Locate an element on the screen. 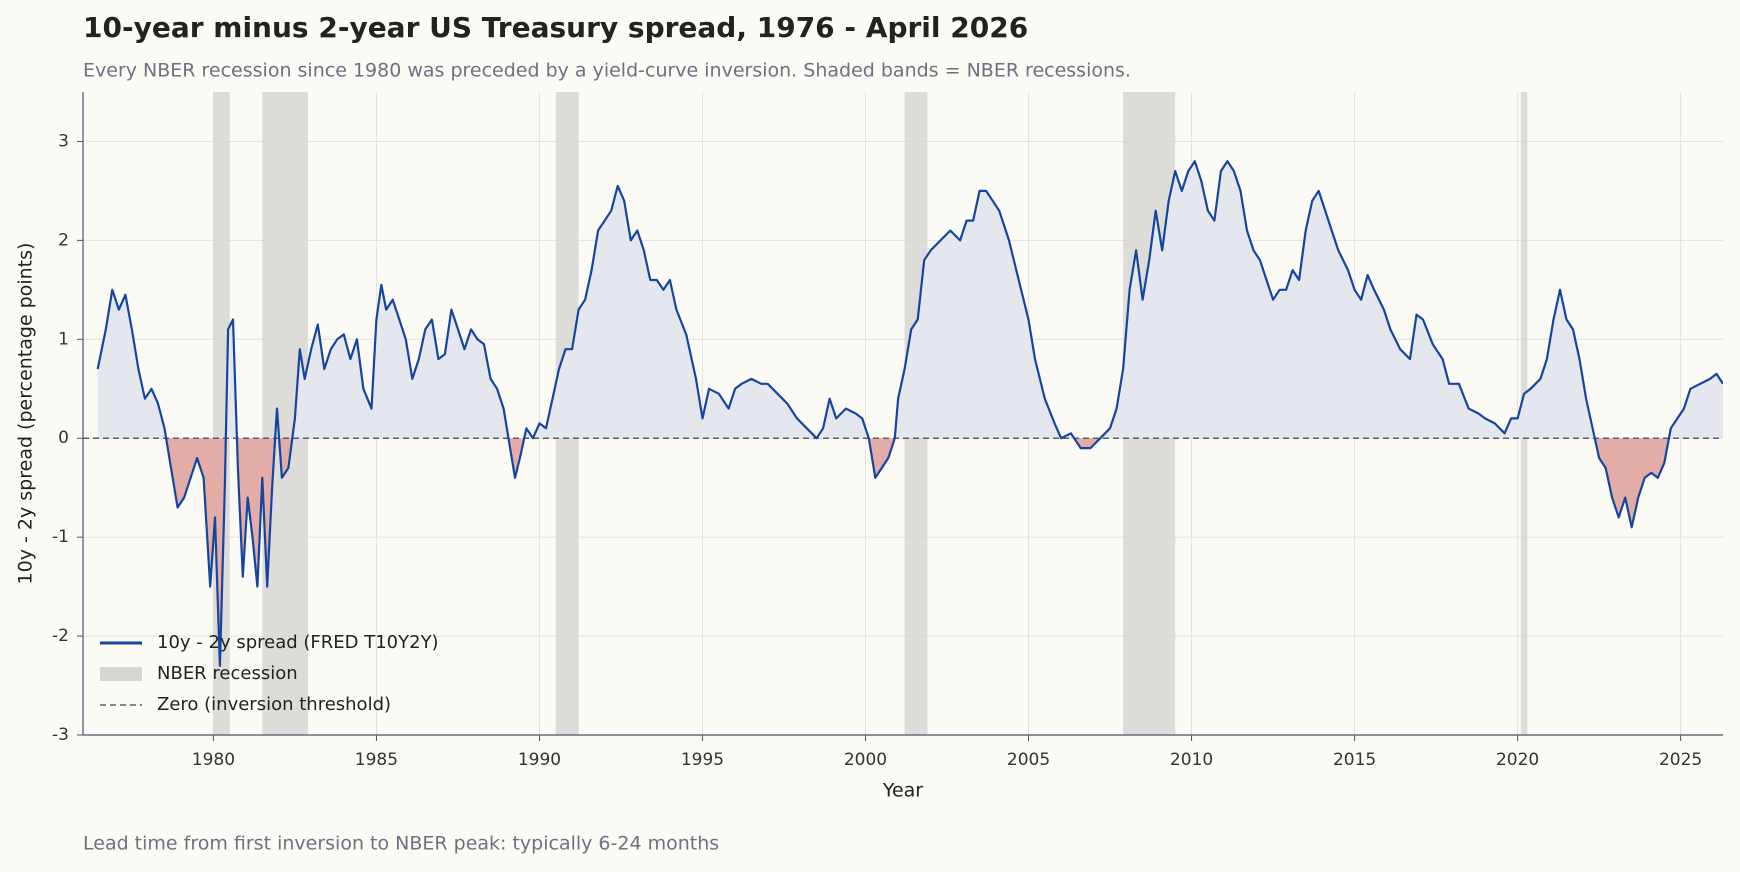 The image size is (1740, 872). legend-label: Zero (inversion threshold) is located at coordinates (274, 704).